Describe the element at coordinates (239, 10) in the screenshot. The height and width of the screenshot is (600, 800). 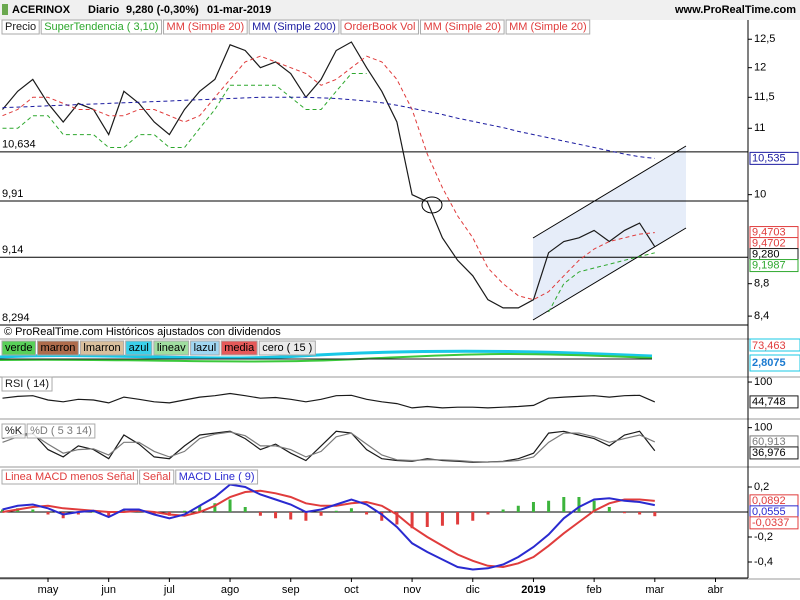
I see `header-date: 01-mar-2019` at that location.